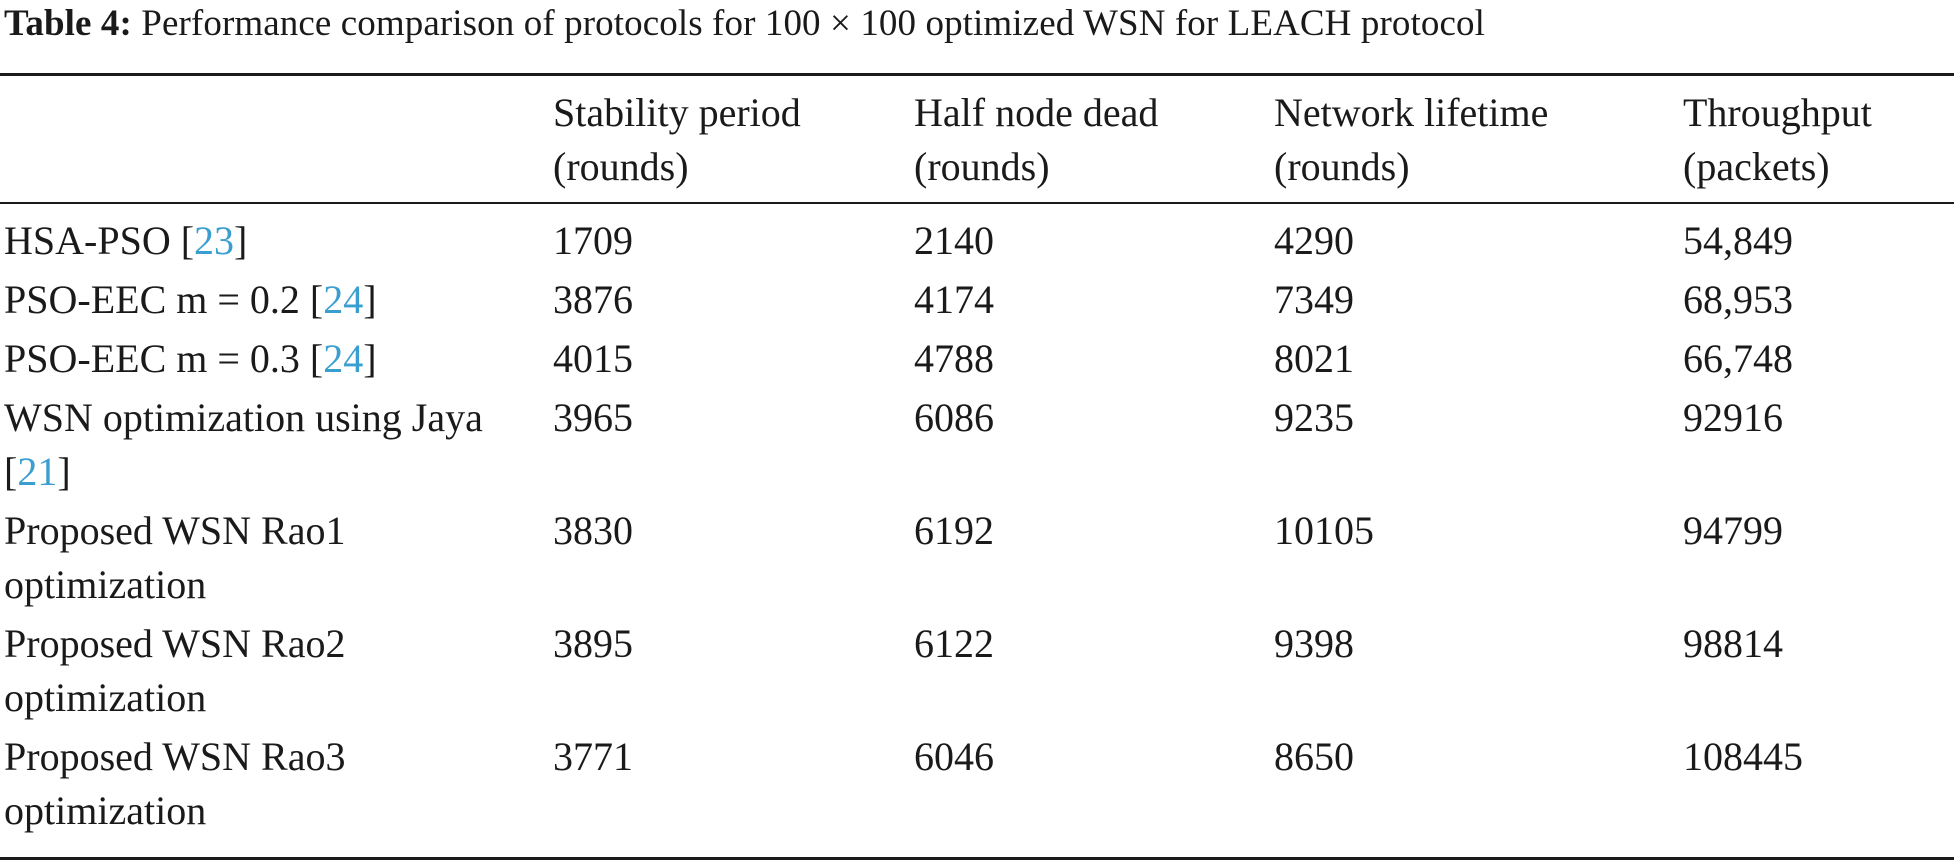 The height and width of the screenshot is (867, 1954). Describe the element at coordinates (1324, 530) in the screenshot. I see `cell-network-lifetime: 10105` at that location.